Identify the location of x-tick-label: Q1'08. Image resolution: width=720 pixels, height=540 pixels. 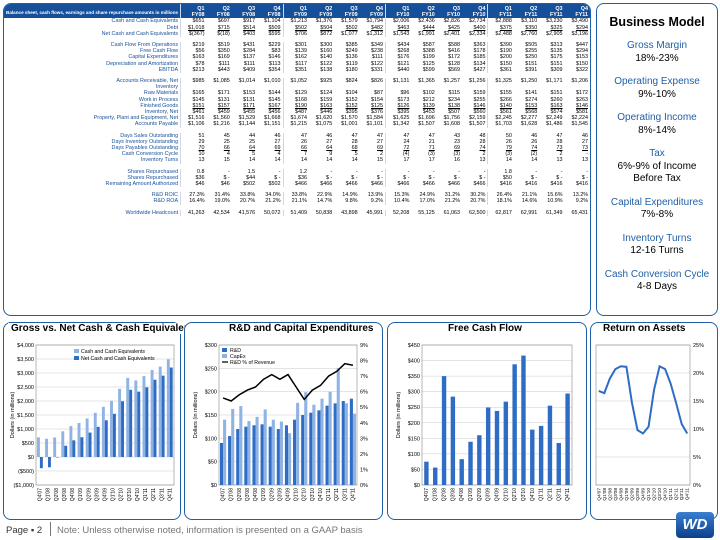
(49, 494).